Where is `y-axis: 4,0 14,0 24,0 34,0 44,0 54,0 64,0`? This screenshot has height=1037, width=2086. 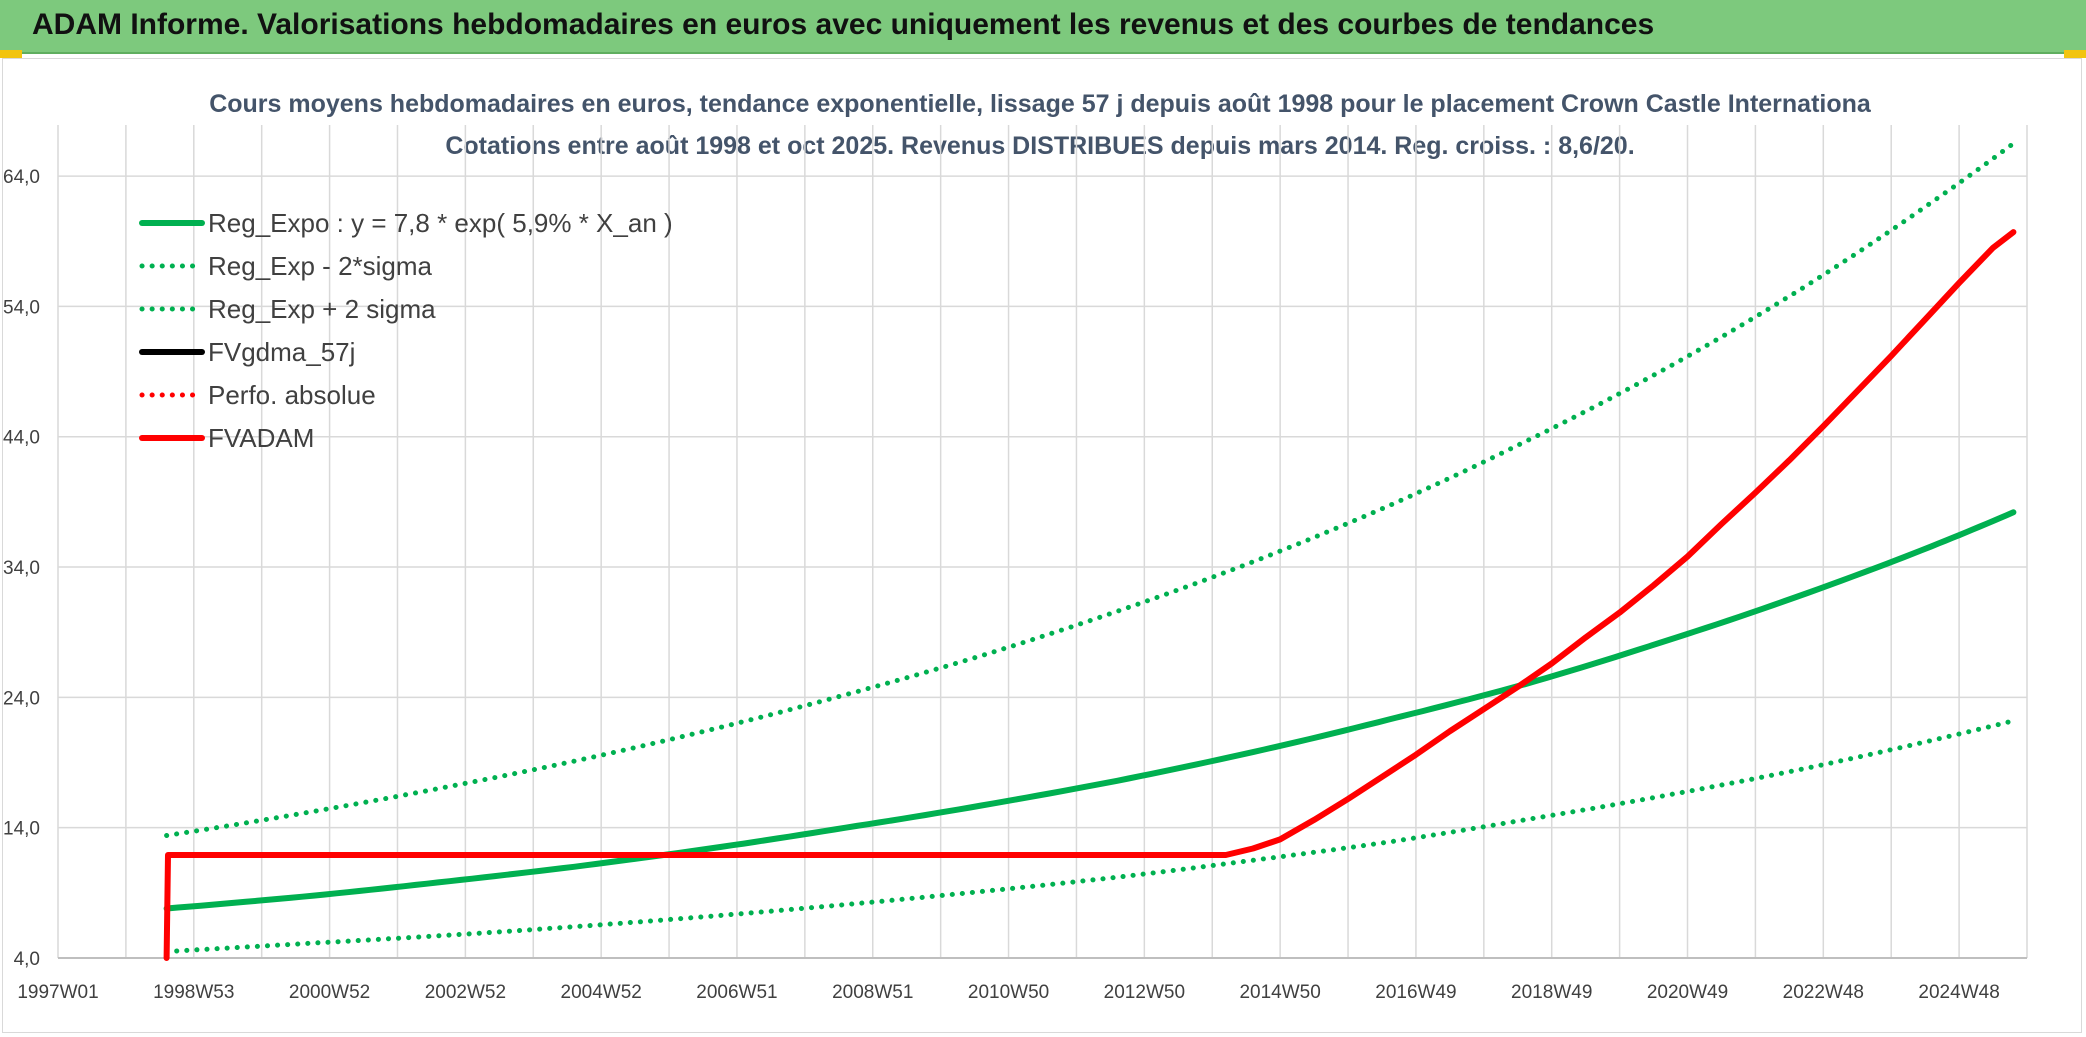 y-axis: 4,0 14,0 24,0 34,0 44,0 54,0 64,0 is located at coordinates (21, 568).